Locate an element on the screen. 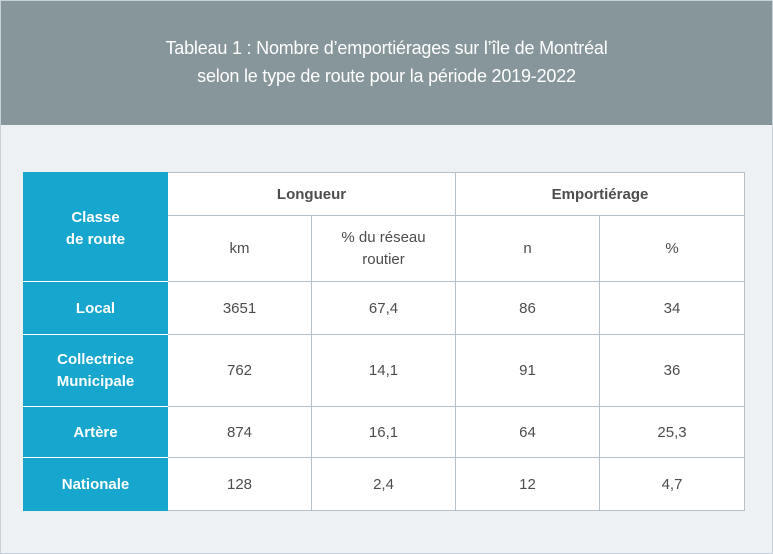 This screenshot has width=773, height=554. row-label-nationale-text: Nationale is located at coordinates (95, 484).